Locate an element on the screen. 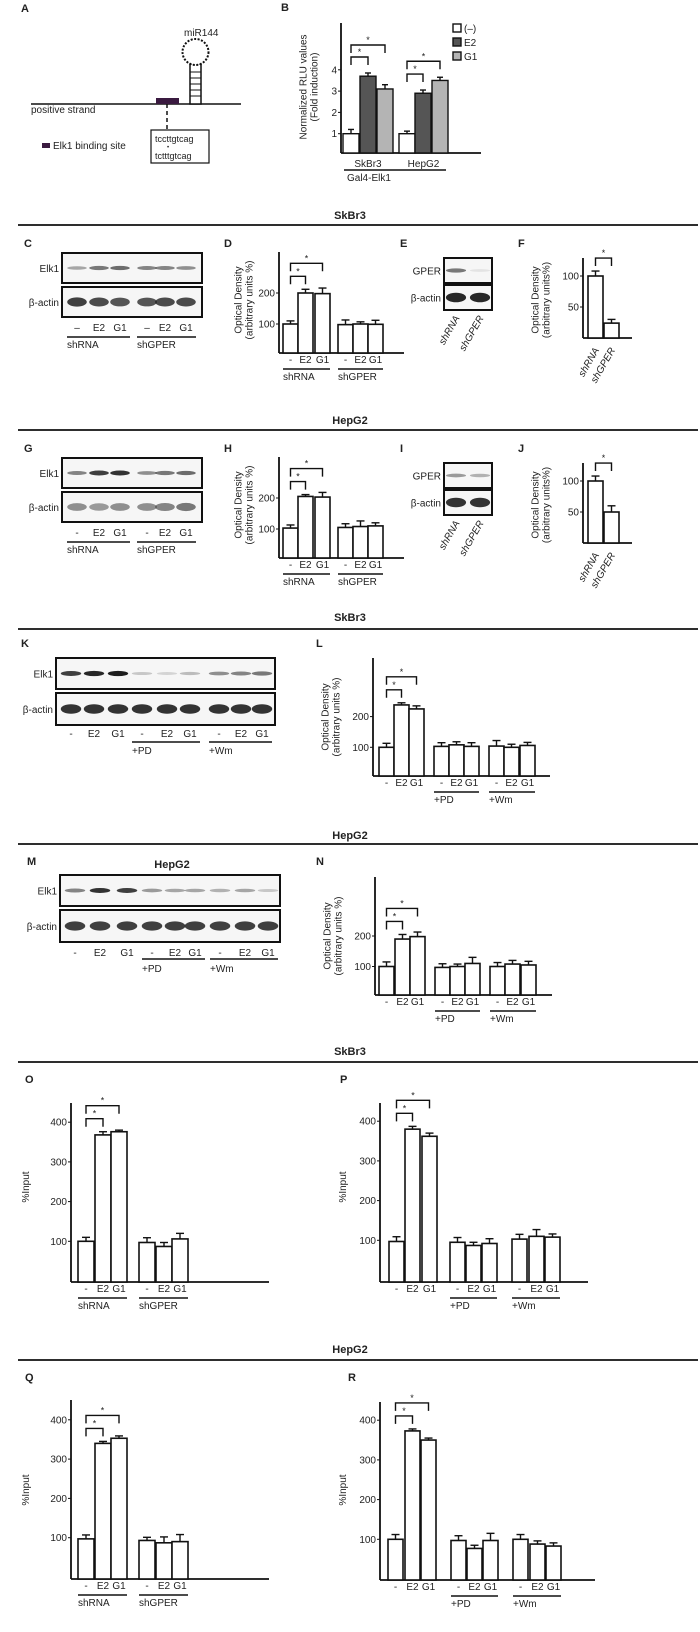  y-tick-label: 3 is located at coordinates (334, 92).